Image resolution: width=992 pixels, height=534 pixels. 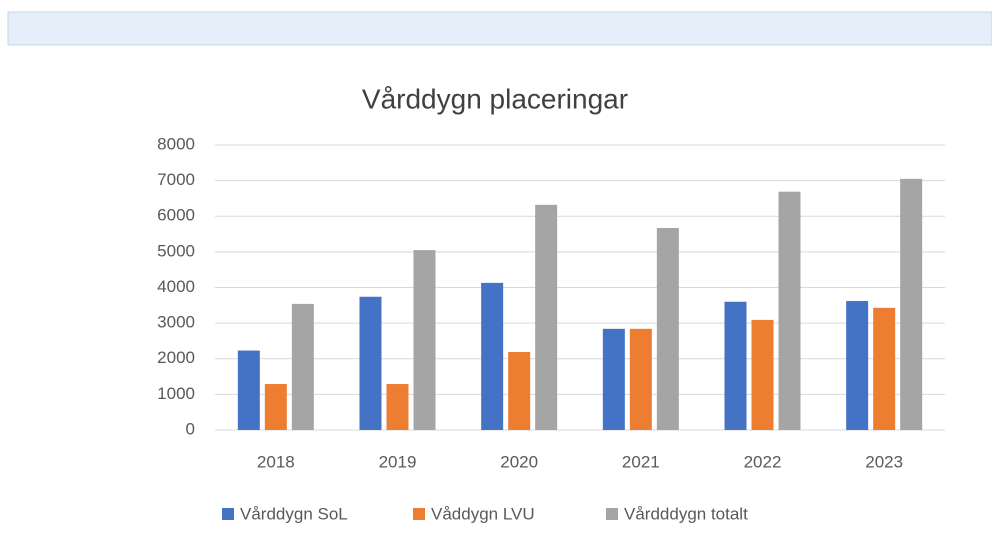 I want to click on legend-label: Våddygn LVU, so click(x=483, y=513).